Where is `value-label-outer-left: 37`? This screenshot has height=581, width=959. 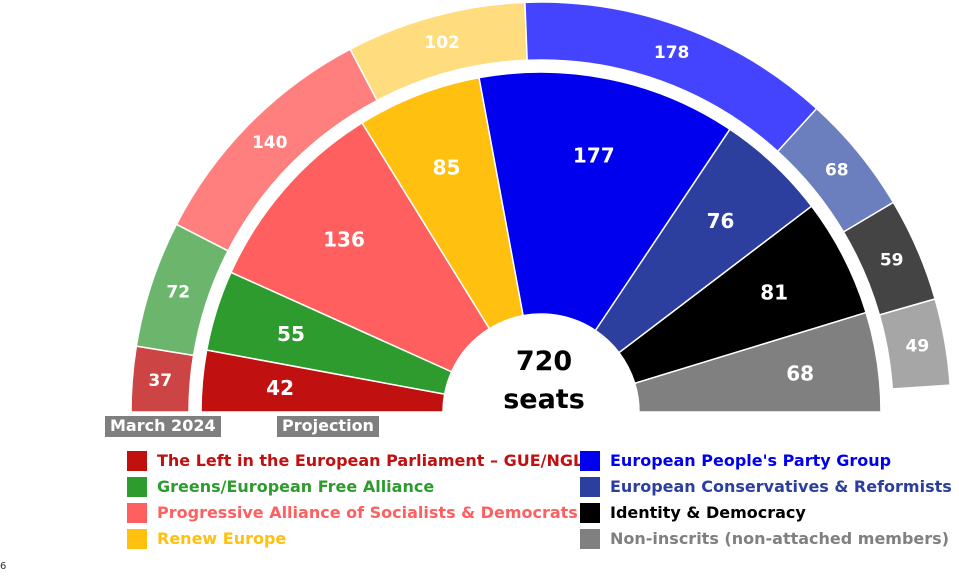
value-label-outer-left: 37 is located at coordinates (160, 381).